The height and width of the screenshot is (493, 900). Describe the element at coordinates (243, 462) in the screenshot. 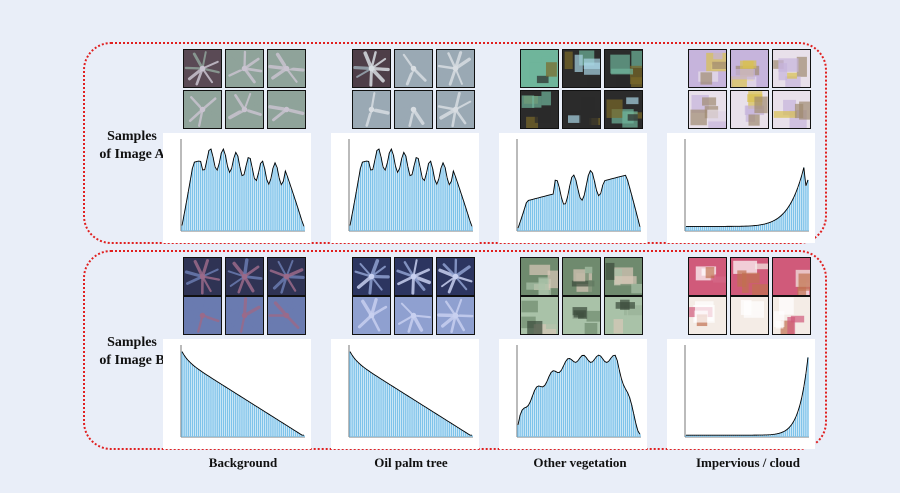

I see `column-label-background: Background` at that location.